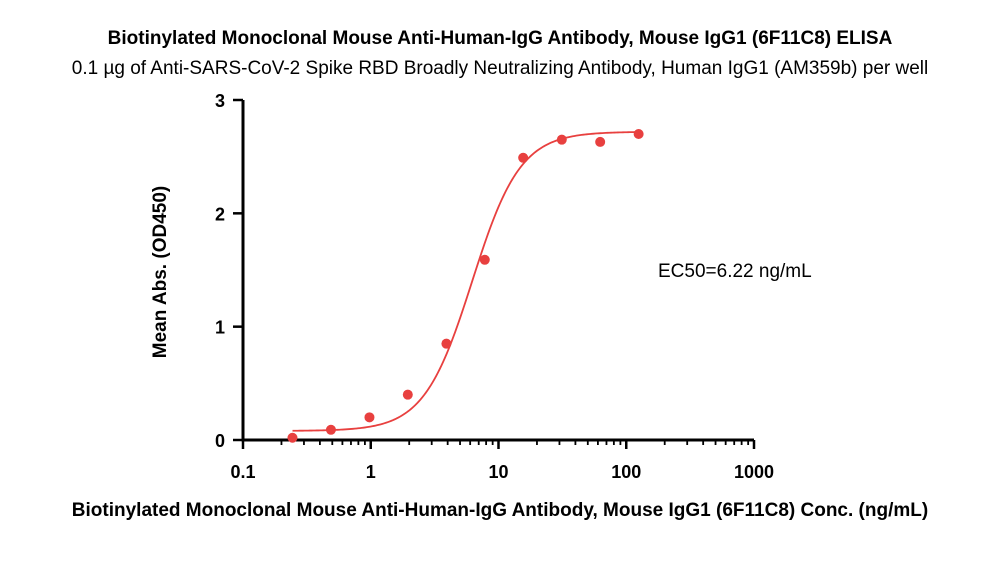 The width and height of the screenshot is (1000, 579). I want to click on ec50-annotation: EC50=6.22 ng/mL, so click(735, 271).